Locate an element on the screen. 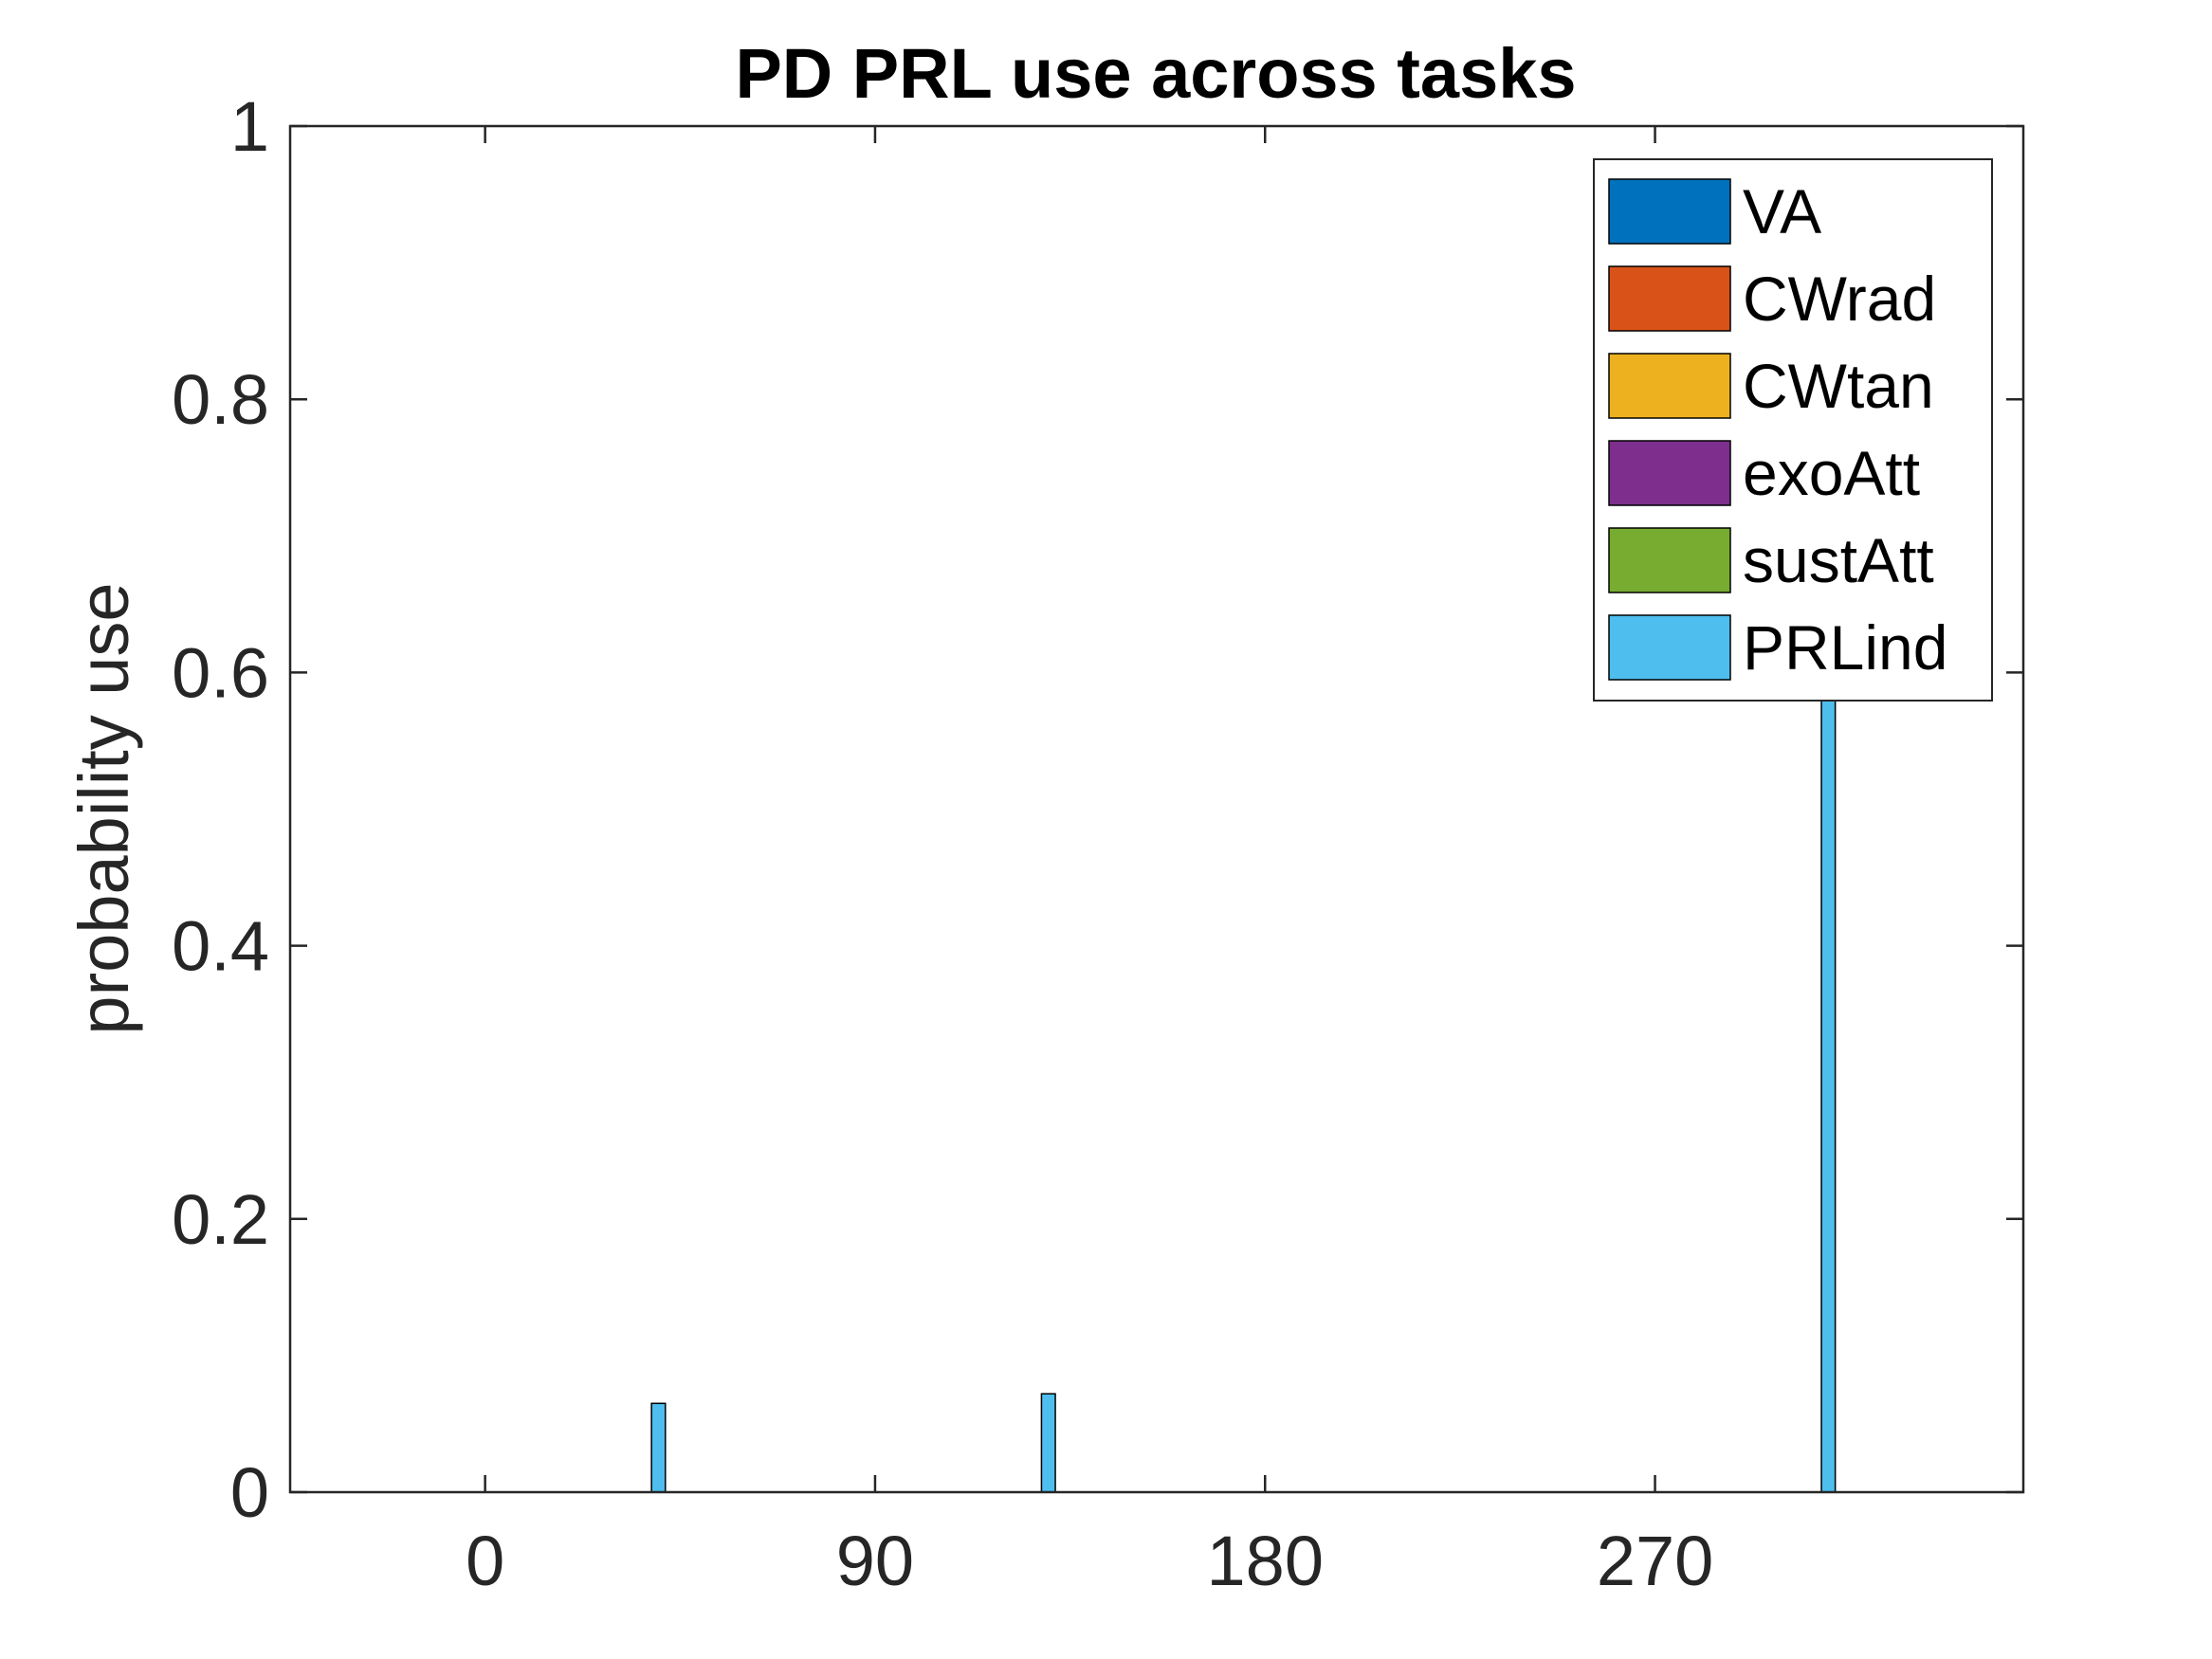 Image resolution: width=2212 pixels, height=1659 pixels. legend-swatch-PRLind is located at coordinates (1669, 647).